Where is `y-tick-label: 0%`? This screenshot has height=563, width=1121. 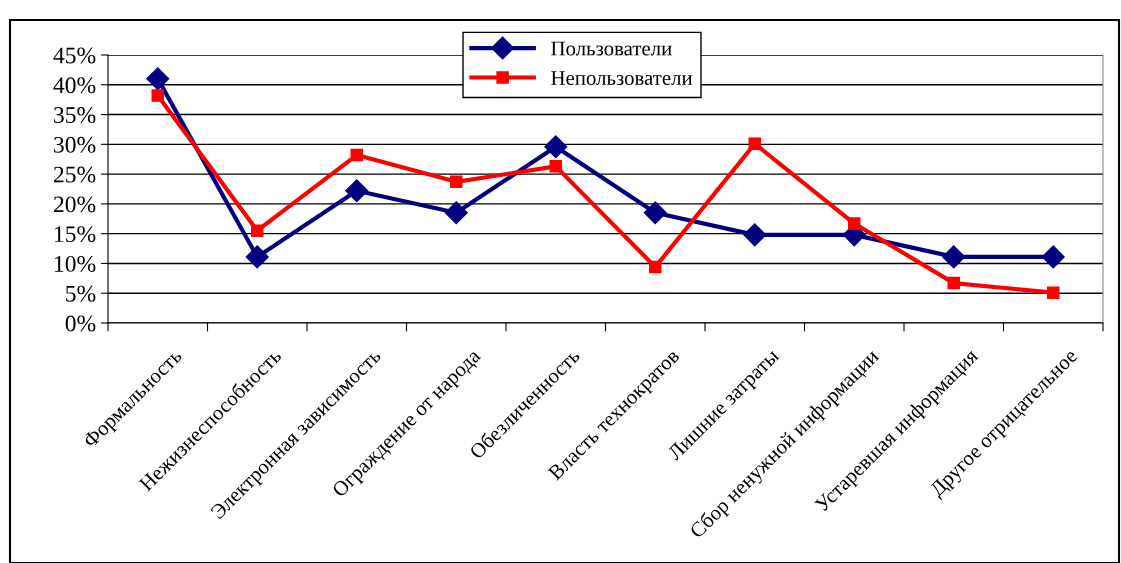
y-tick-label: 0% is located at coordinates (80, 323).